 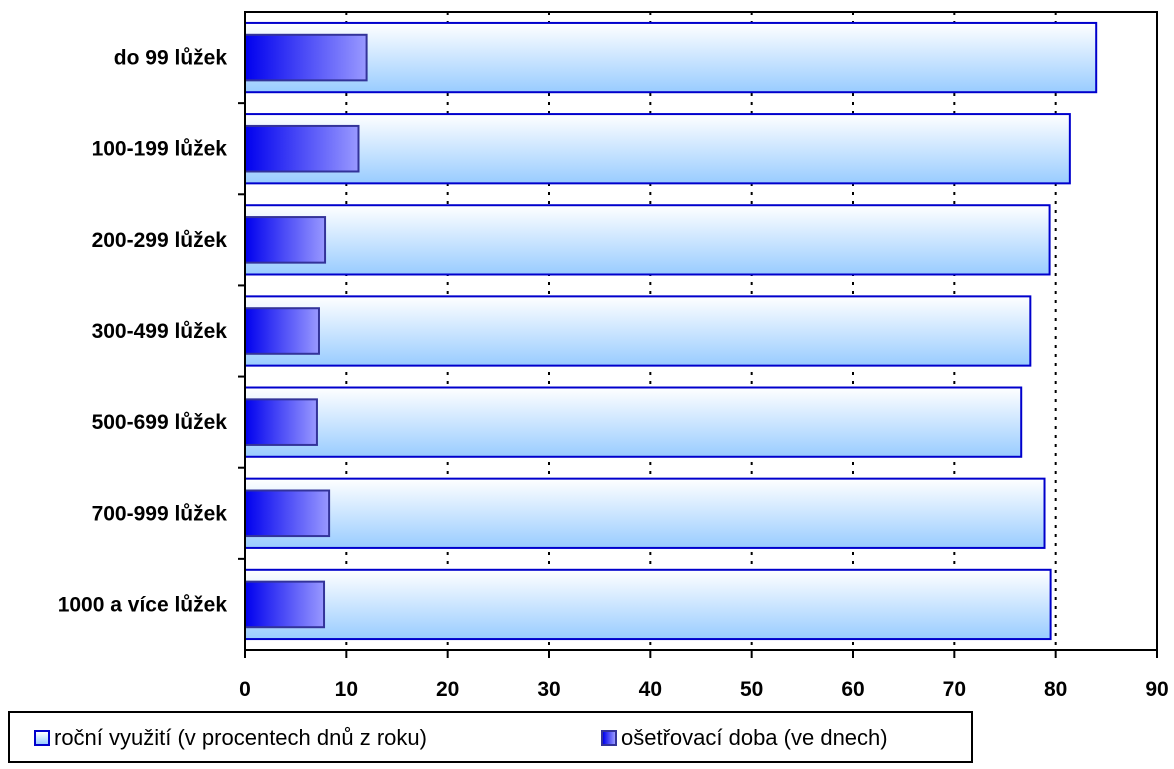 I want to click on category-label-5: 700-999 lůžek, so click(x=160, y=513).